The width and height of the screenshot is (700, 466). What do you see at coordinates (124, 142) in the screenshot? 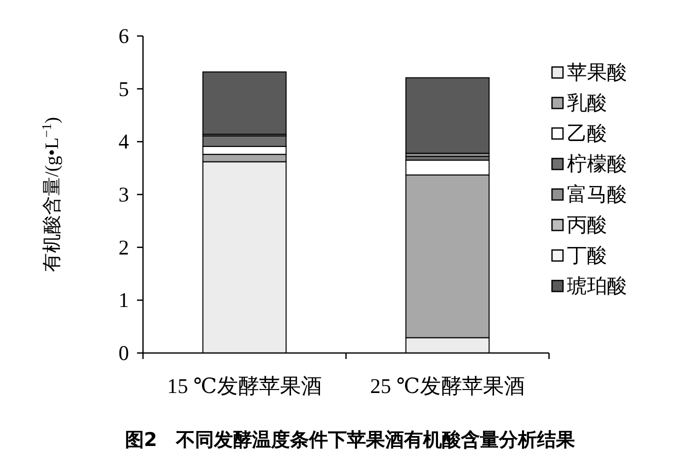
I see `y-tick-label: 4` at bounding box center [124, 142].